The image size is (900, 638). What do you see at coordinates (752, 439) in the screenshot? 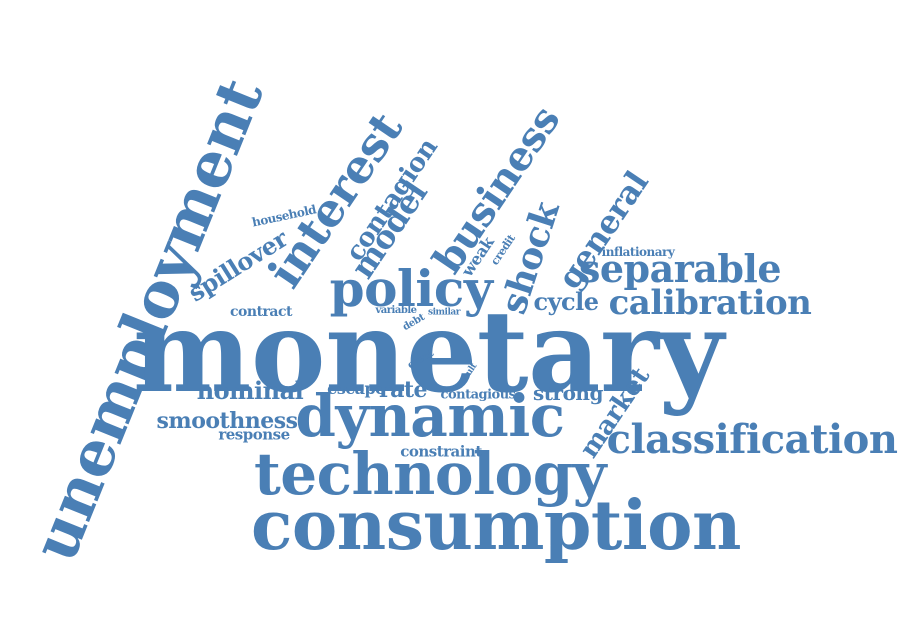
I see `word-classification: classification` at bounding box center [752, 439].